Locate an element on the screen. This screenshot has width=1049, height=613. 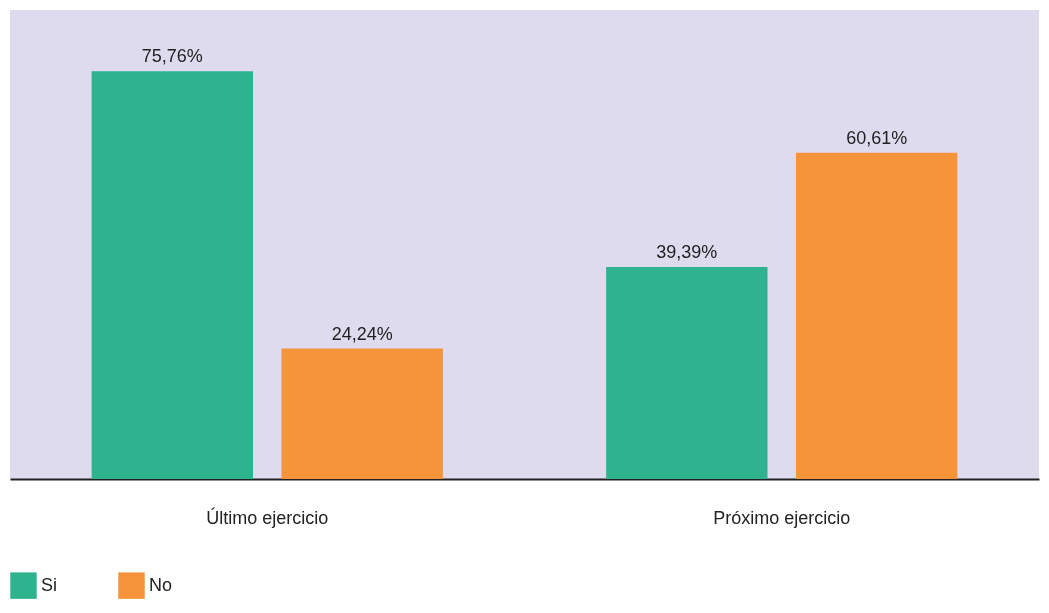
legend-label: Si is located at coordinates (49, 584).